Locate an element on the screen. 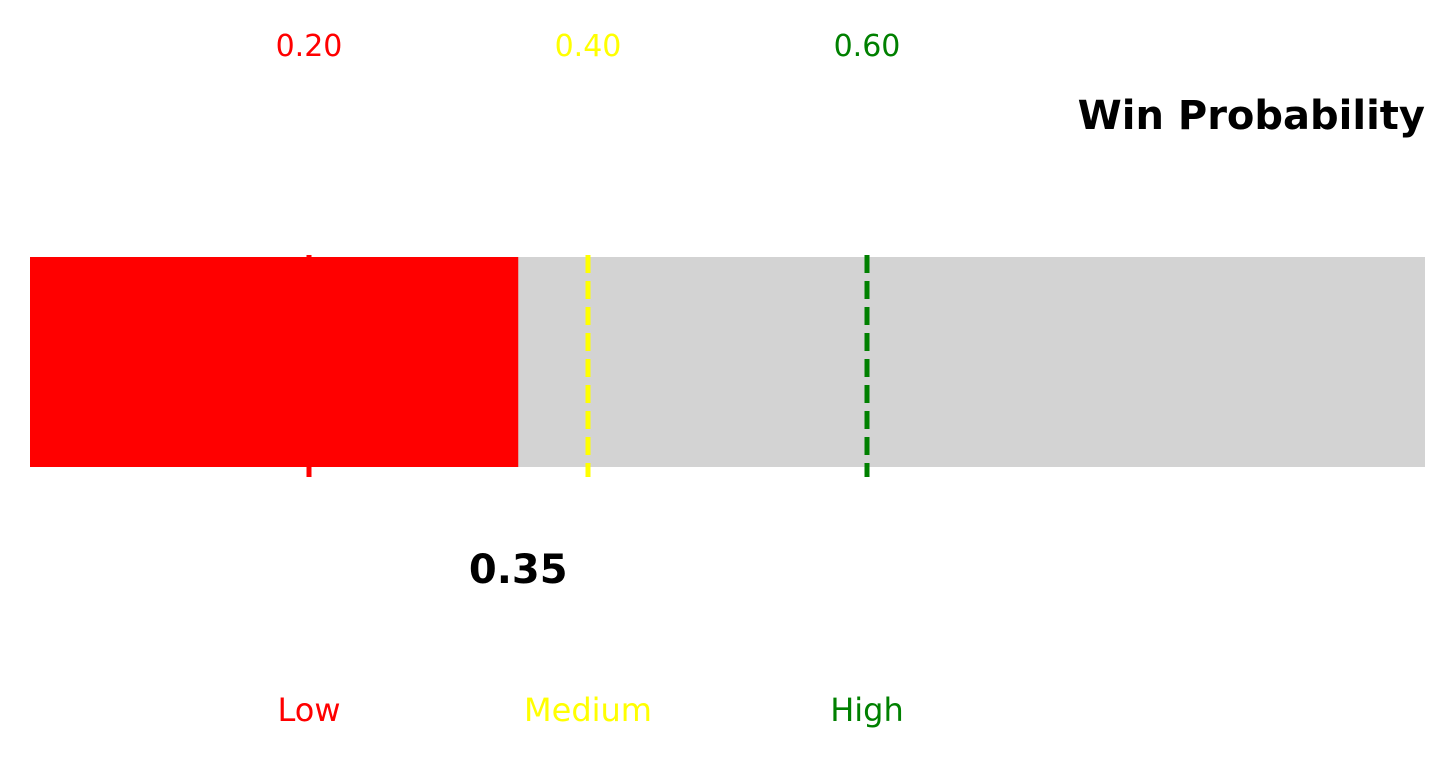 This screenshot has width=1455, height=758. threshold-tick-labels: 0.20 0.40 0.60 is located at coordinates (588, 46).